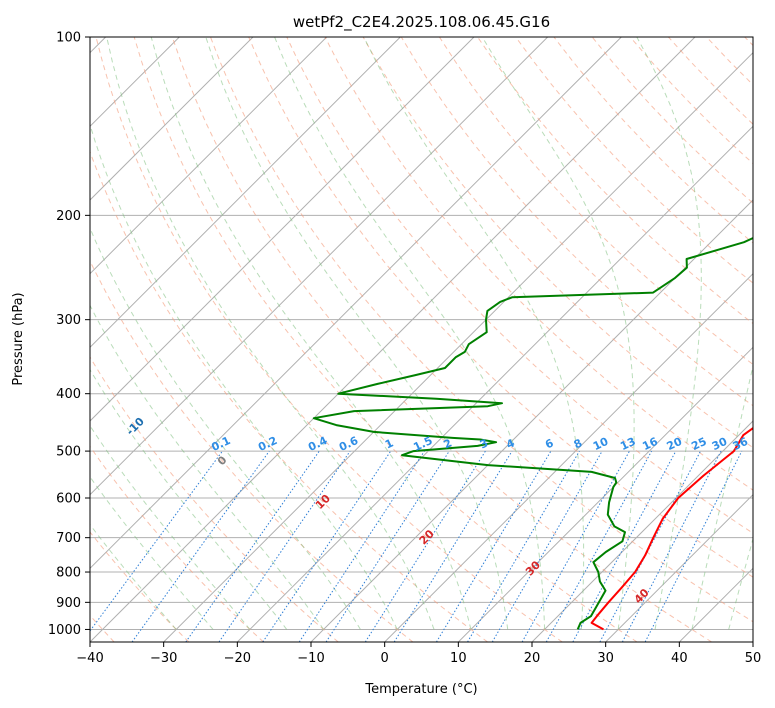 The height and width of the screenshot is (708, 775). I want to click on y-tick-label: 500, so click(68, 452).